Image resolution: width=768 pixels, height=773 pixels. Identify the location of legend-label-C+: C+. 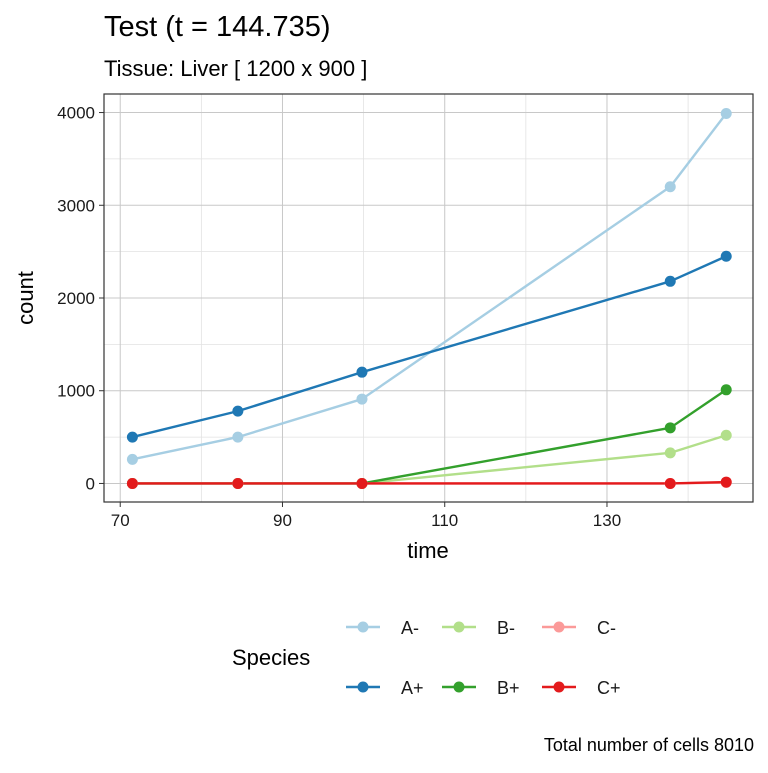
(609, 688).